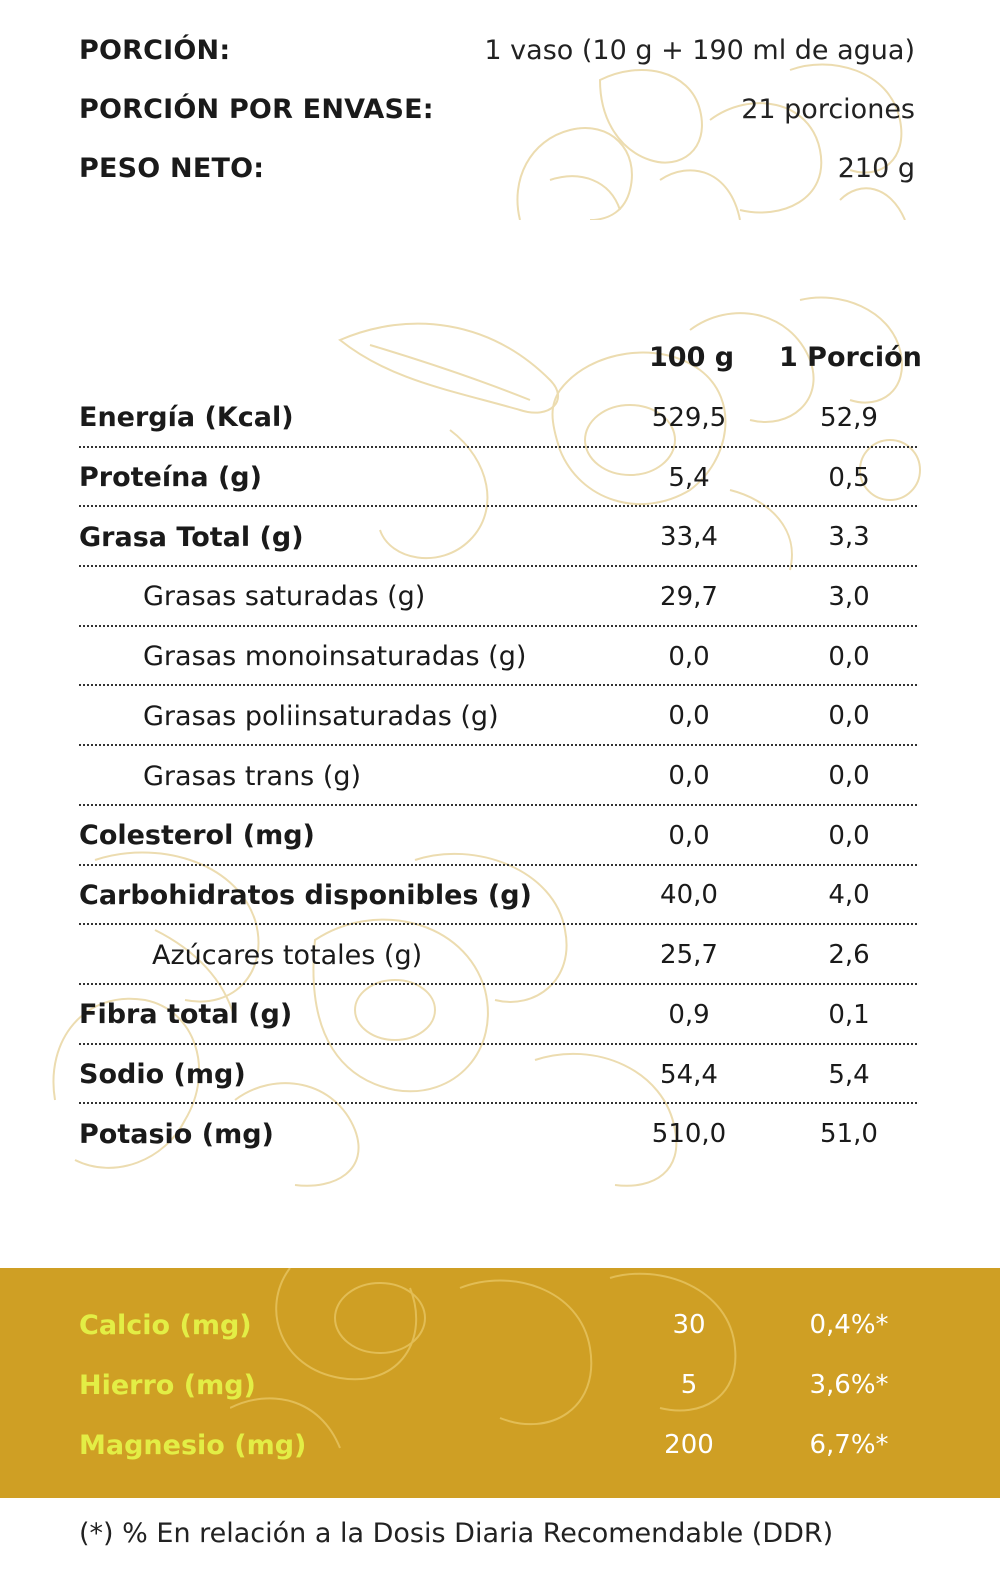 This screenshot has width=1000, height=1576. I want to click on portions-per-package-label: PORCIÓN POR ENVASE:, so click(256, 109).